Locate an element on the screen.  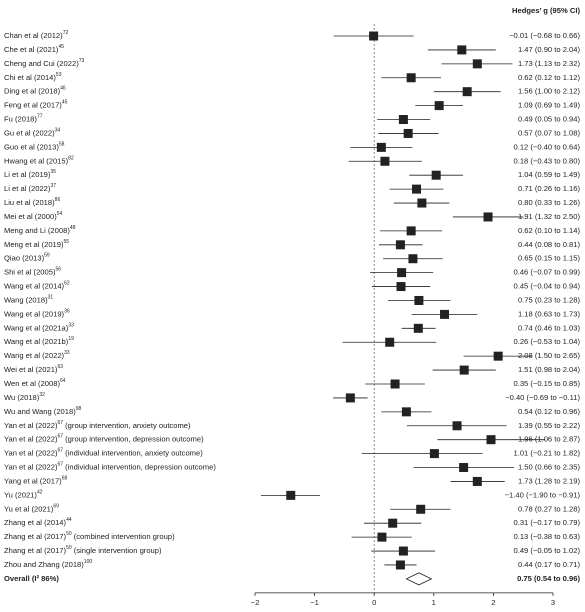
study-ref: 19 is located at coordinates (71, 340).